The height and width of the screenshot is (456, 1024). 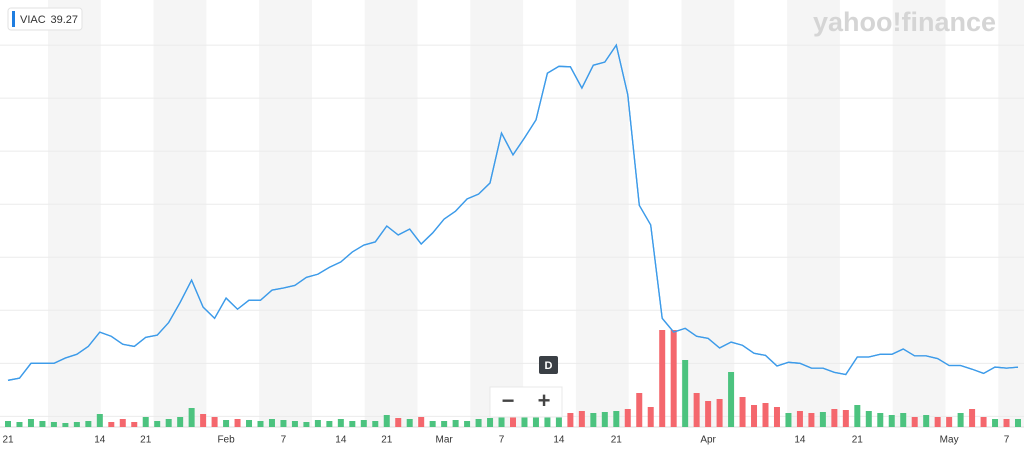 I want to click on interval-box, so click(x=548, y=365).